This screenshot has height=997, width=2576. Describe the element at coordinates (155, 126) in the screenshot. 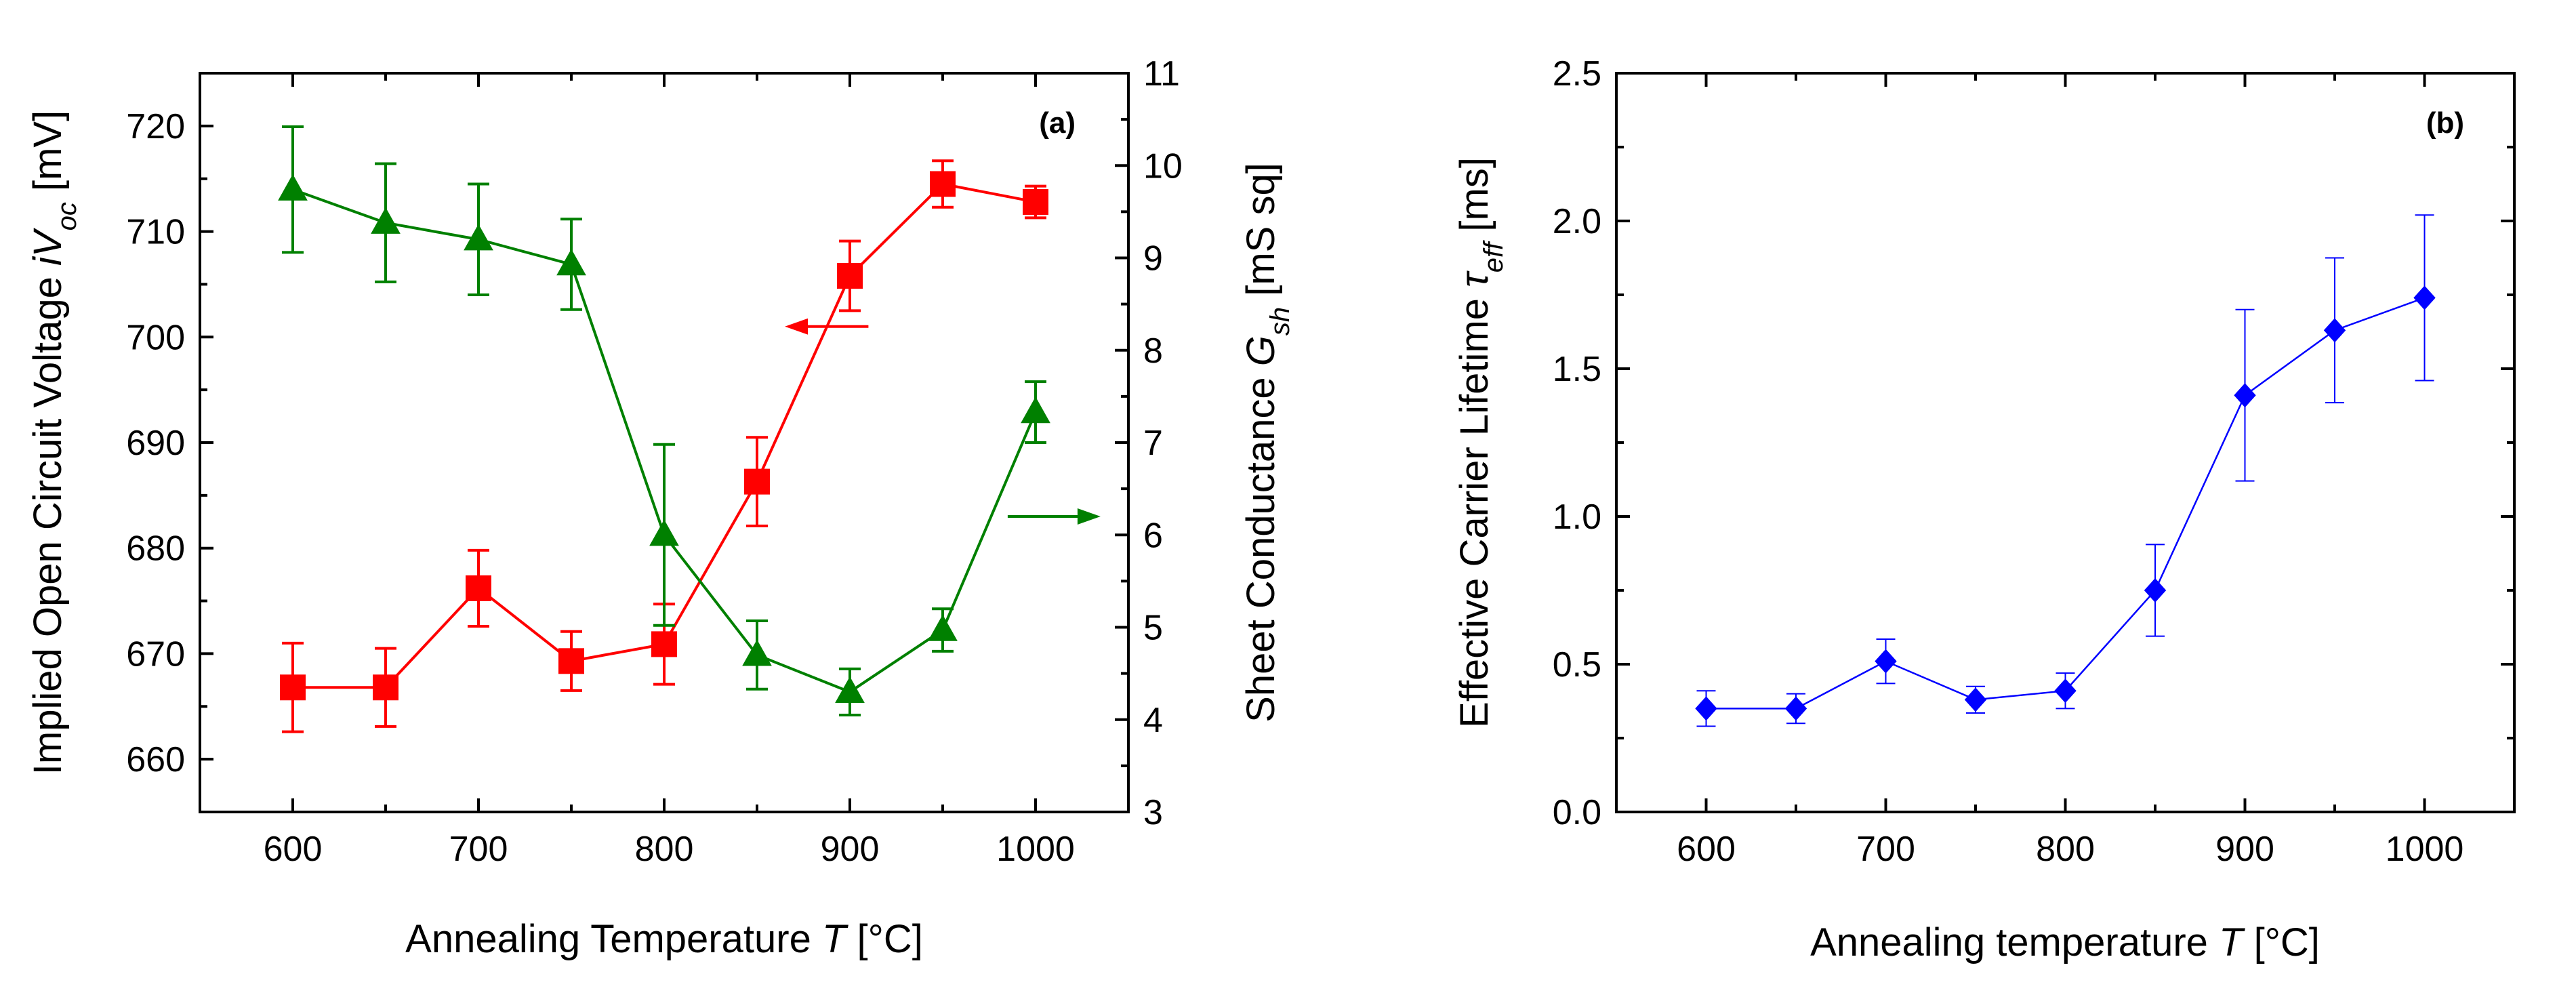

I see `panel-a-left-y-tick-label: 720` at that location.